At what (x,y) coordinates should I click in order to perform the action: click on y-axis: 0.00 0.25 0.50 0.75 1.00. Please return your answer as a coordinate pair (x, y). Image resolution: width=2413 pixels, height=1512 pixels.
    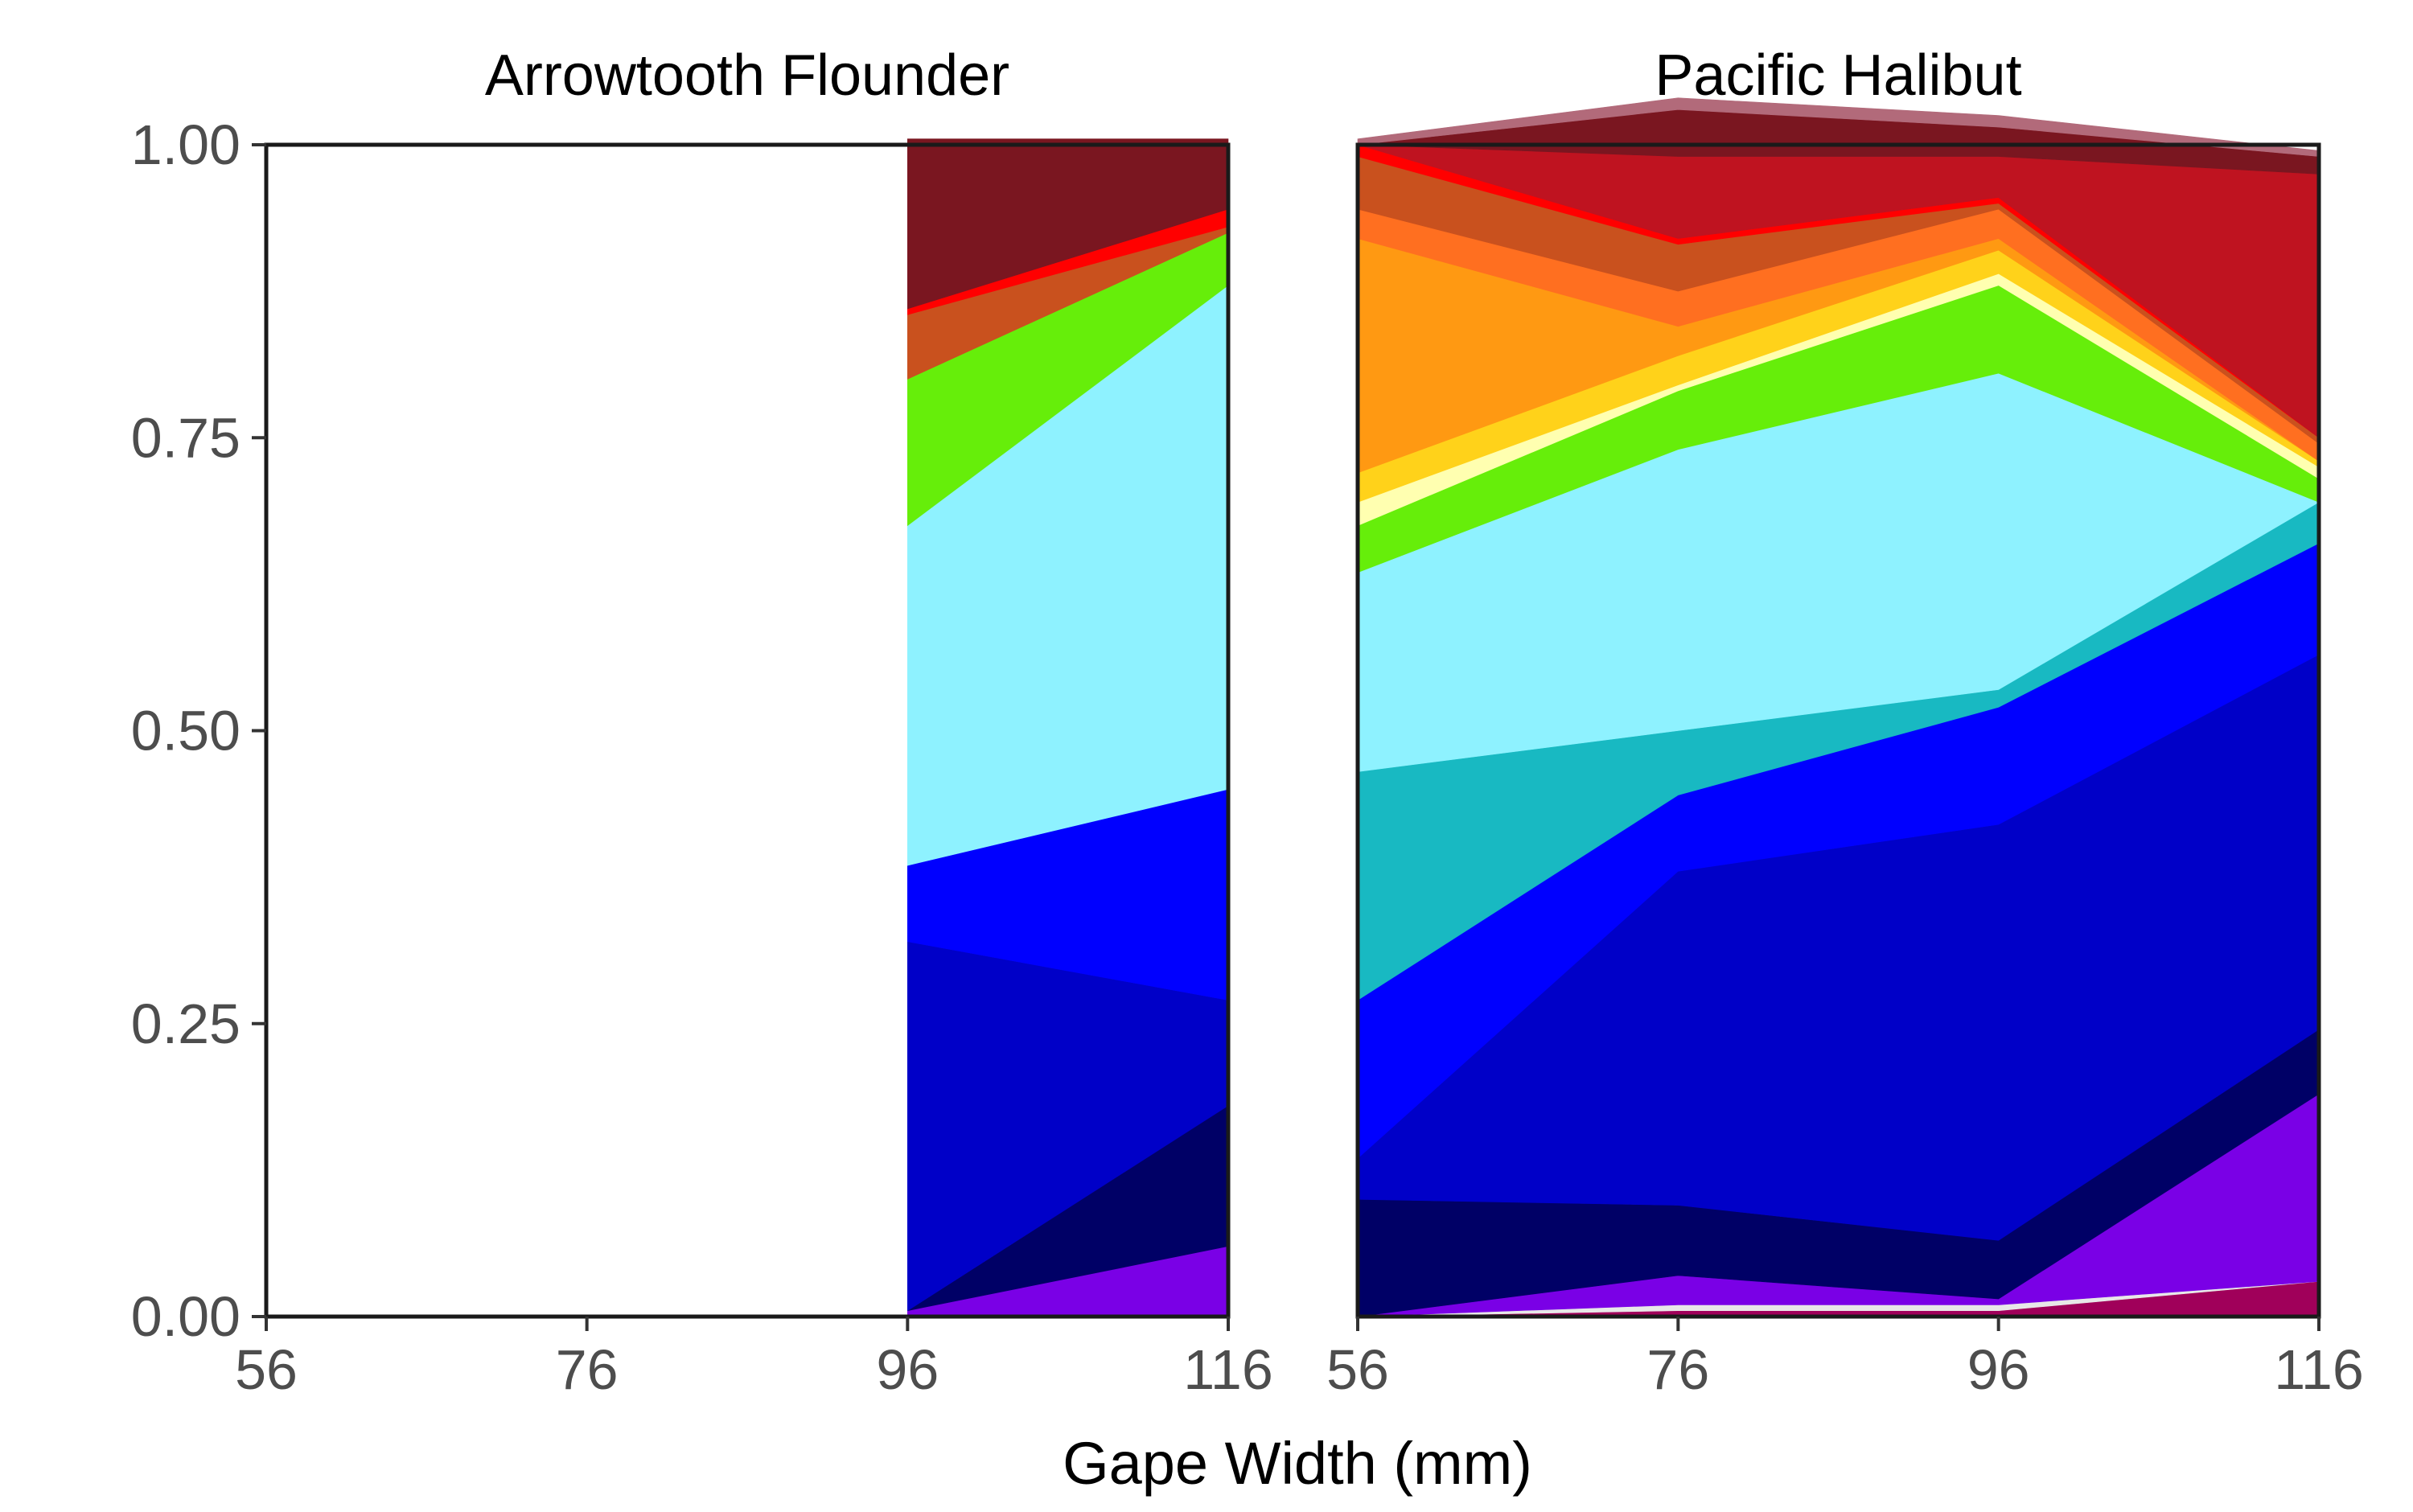
    Looking at the image, I should click on (199, 731).